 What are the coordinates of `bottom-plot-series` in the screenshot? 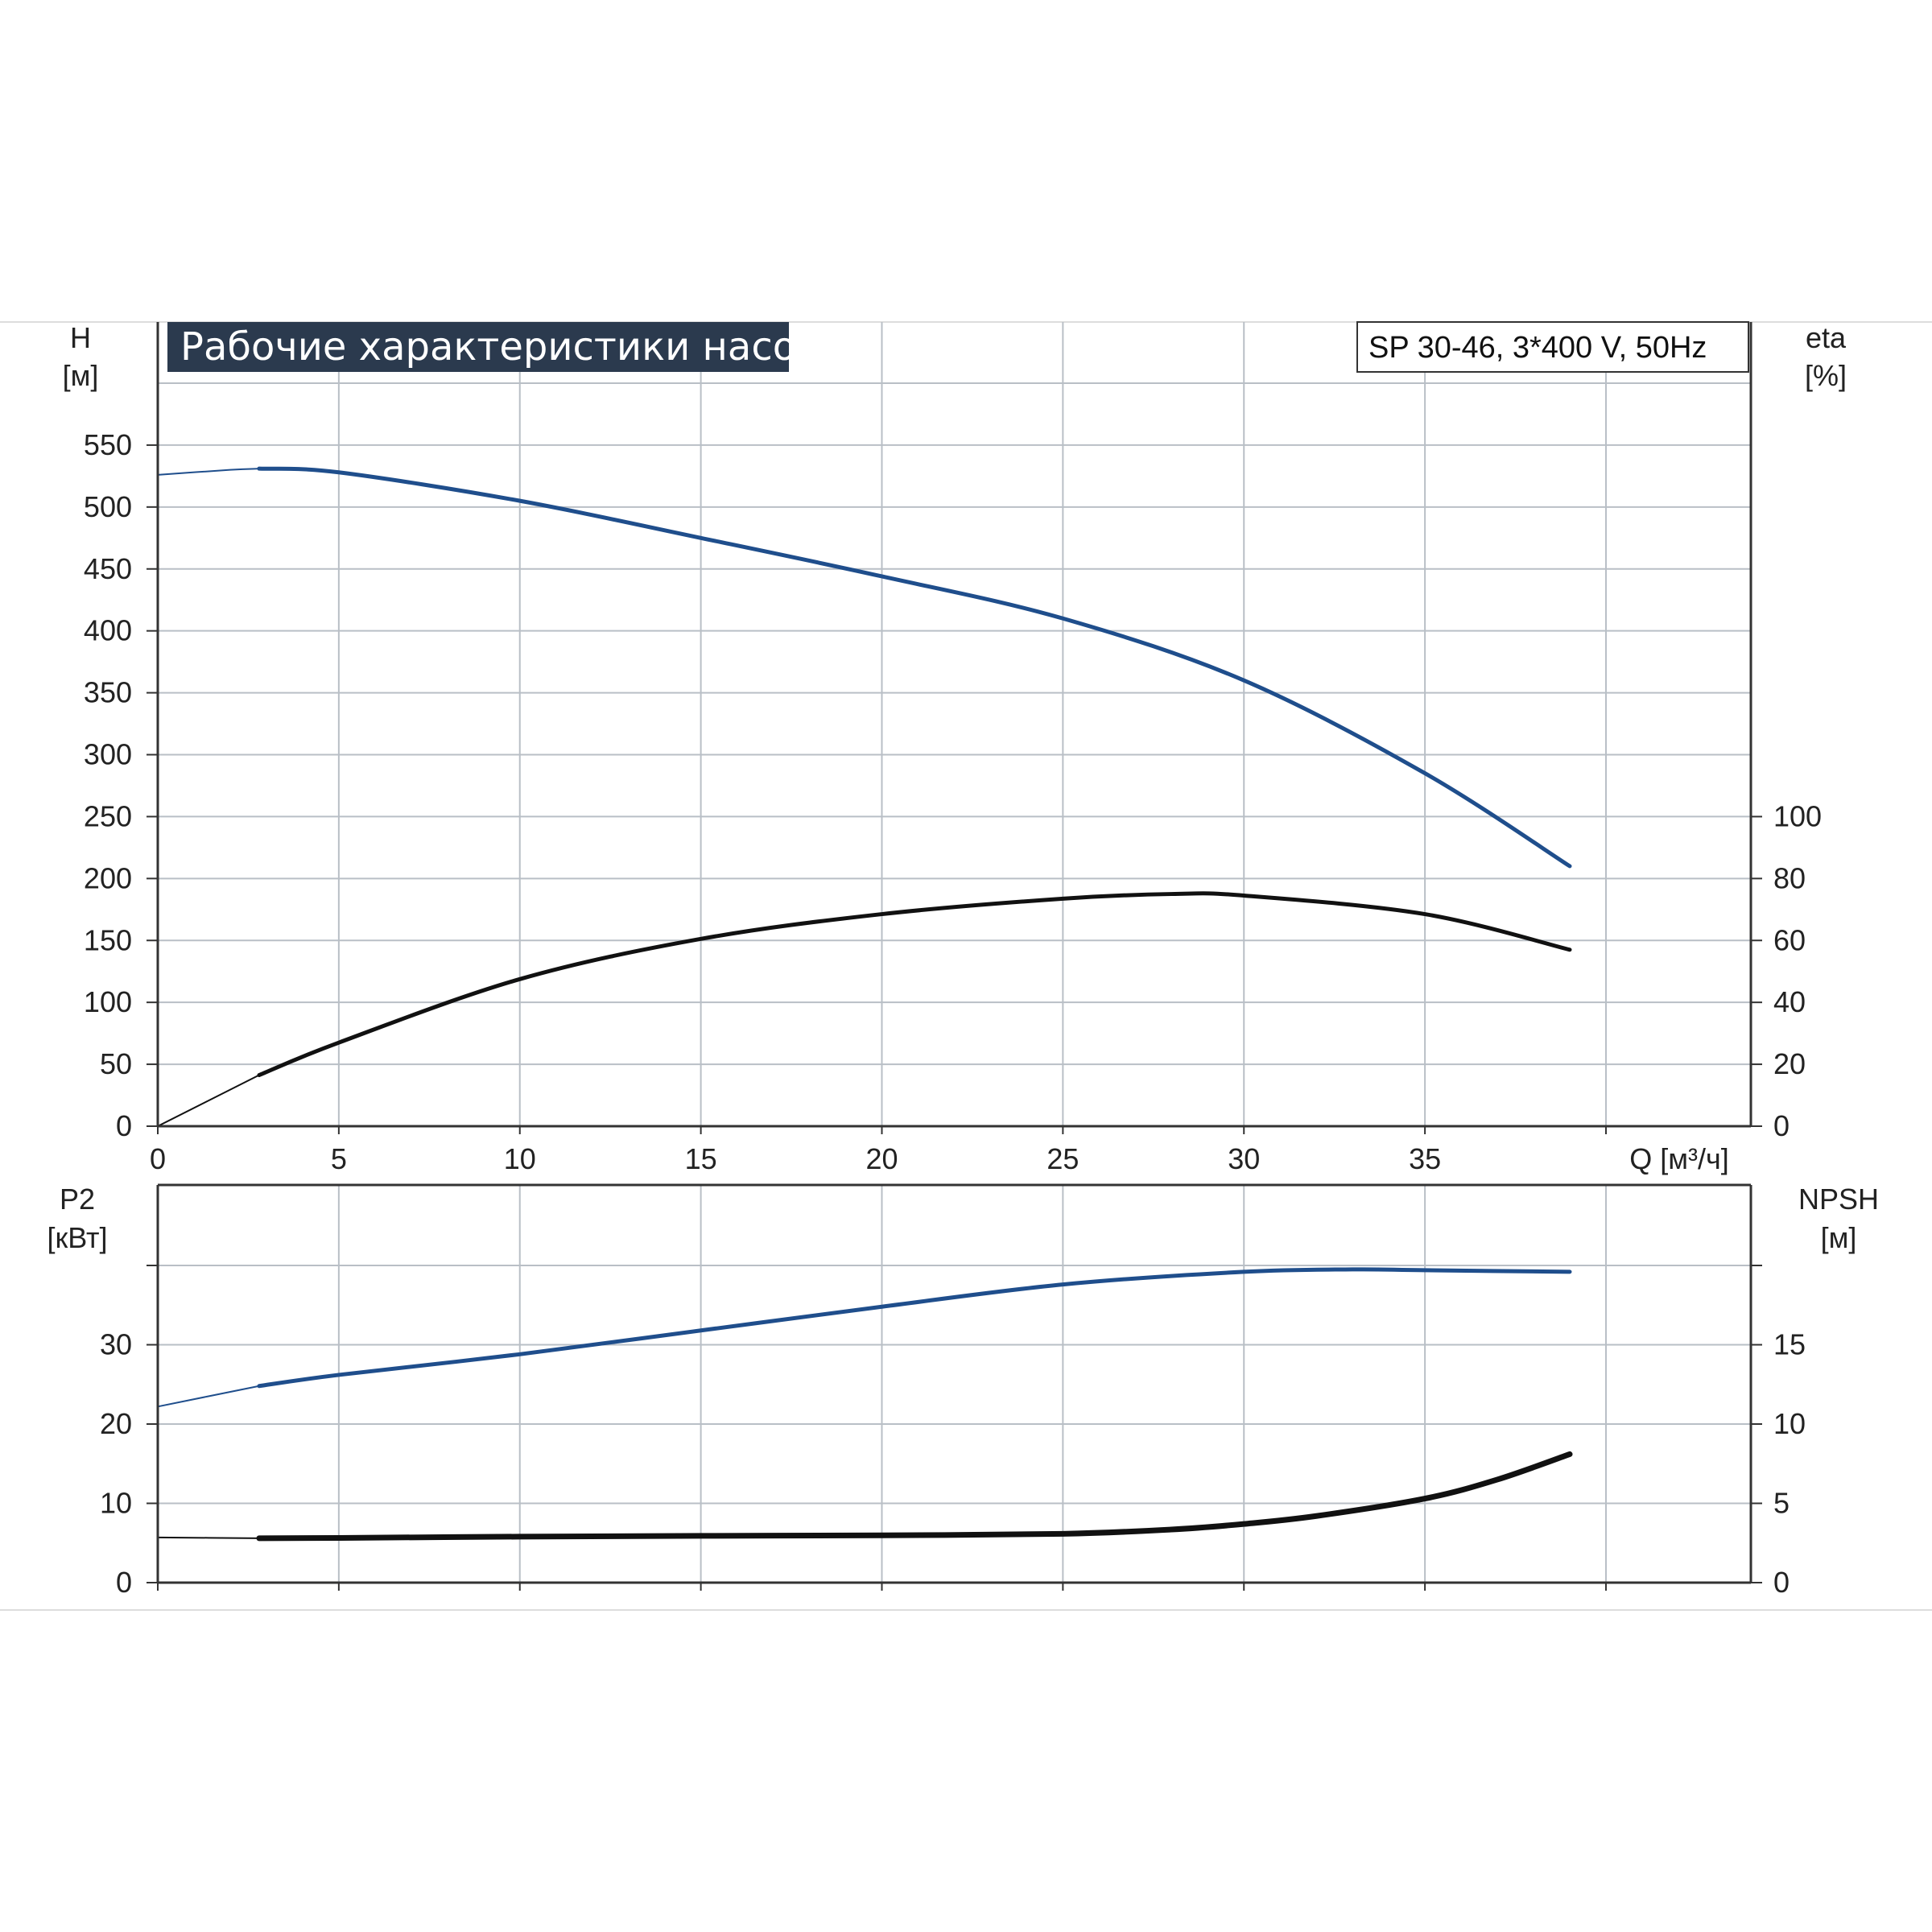 It's located at (865, 1404).